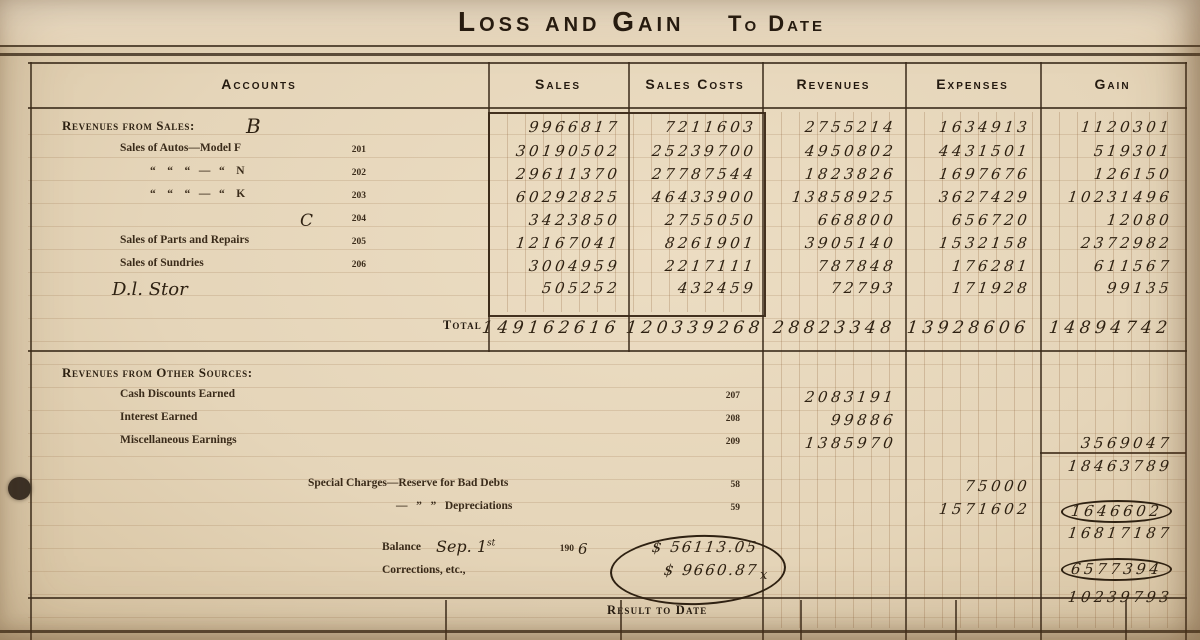 The image size is (1200, 640). Describe the element at coordinates (1120, 466) in the screenshot. I see `handwritten-value: 18463789` at that location.